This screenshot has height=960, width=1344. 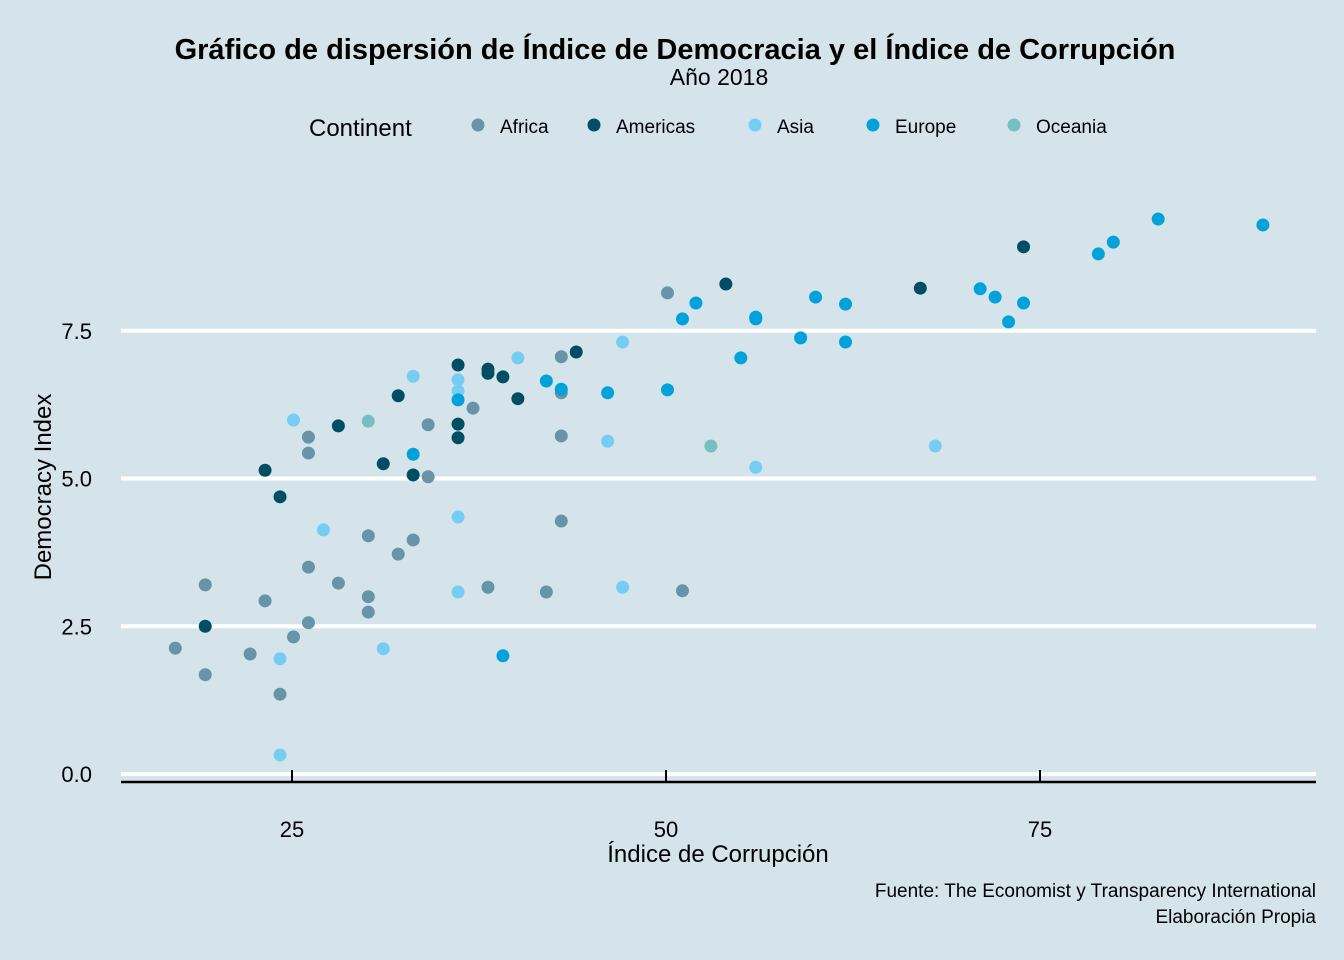 What do you see at coordinates (360, 128) in the screenshot?
I see `legend-title: Continent` at bounding box center [360, 128].